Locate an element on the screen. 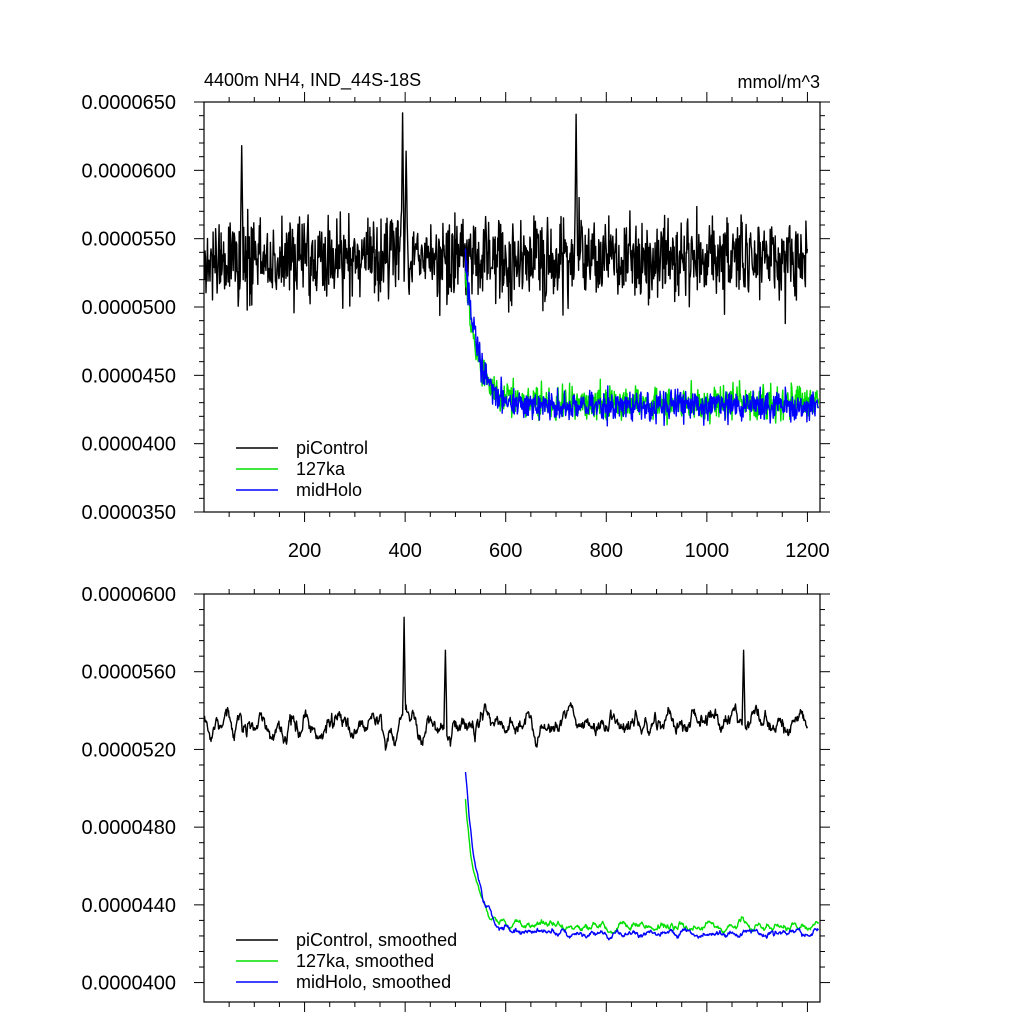 The image size is (1024, 1024). x-tick-label: 1200 is located at coordinates (807, 551).